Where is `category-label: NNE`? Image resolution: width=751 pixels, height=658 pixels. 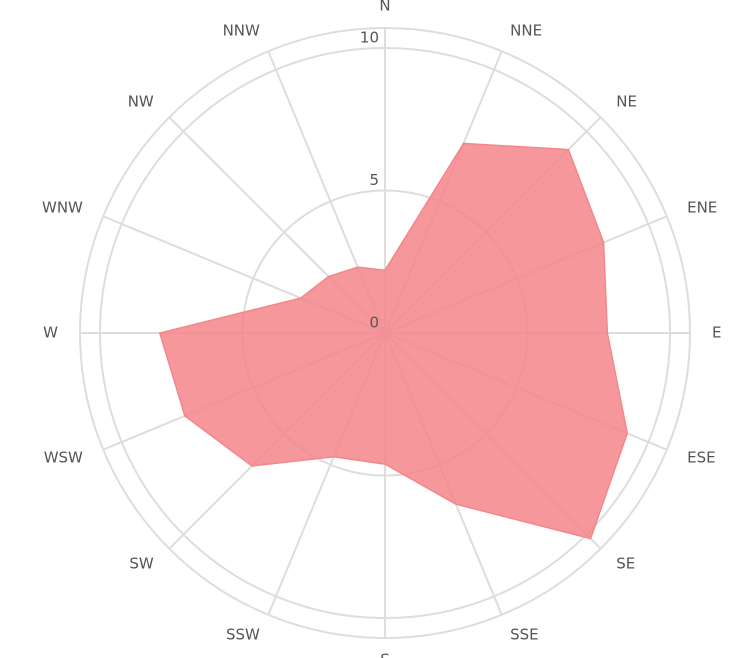 category-label: NNE is located at coordinates (526, 30).